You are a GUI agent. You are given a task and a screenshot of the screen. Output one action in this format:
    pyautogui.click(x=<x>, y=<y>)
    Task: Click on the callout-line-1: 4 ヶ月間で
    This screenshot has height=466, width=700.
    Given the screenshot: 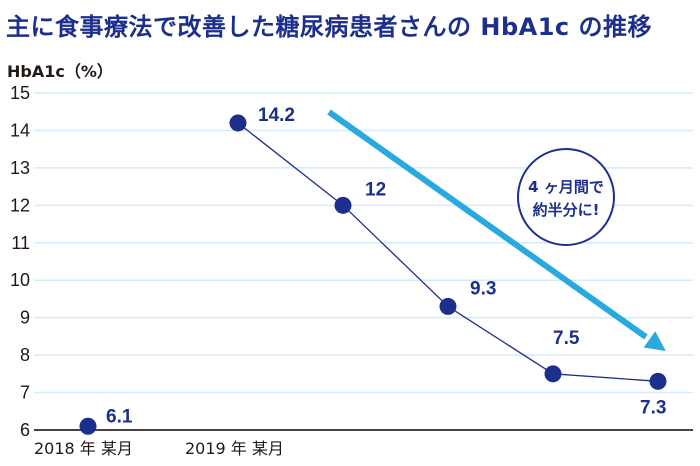 What is the action you would take?
    pyautogui.click(x=566, y=187)
    